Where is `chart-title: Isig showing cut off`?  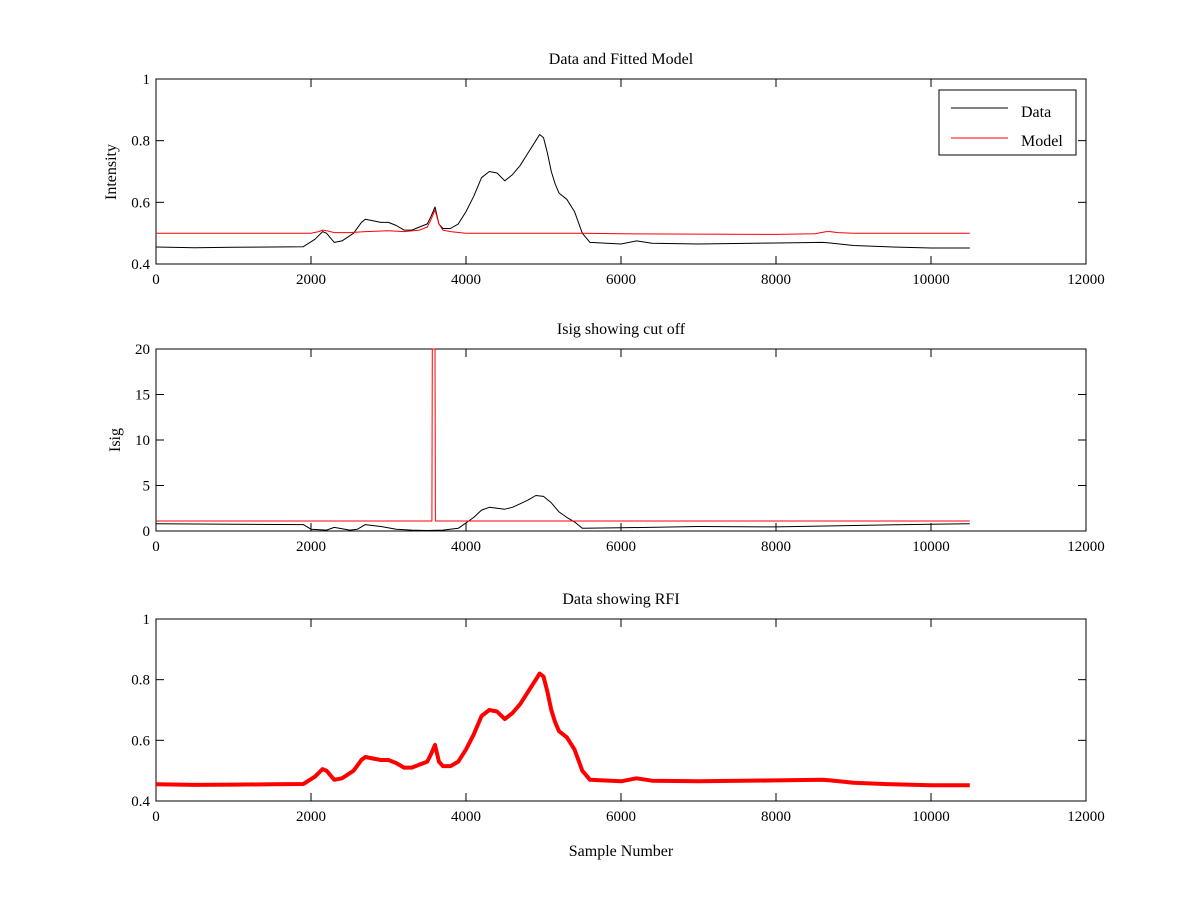 chart-title: Isig showing cut off is located at coordinates (621, 329).